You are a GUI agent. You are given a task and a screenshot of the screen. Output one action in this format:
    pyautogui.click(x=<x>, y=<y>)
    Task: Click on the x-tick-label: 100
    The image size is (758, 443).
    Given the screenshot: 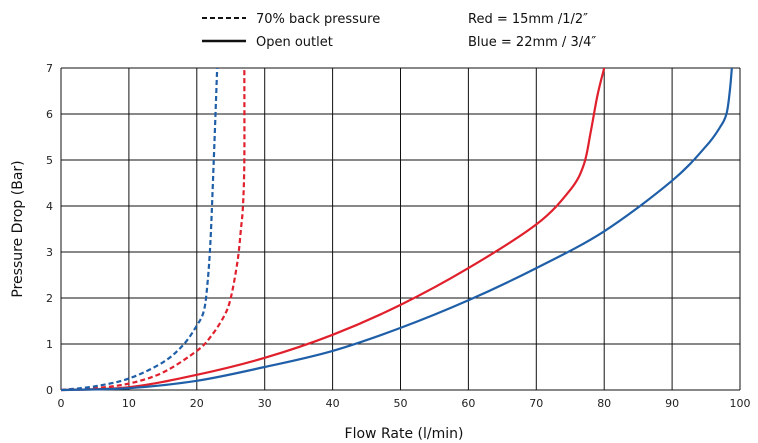 What is the action you would take?
    pyautogui.click(x=740, y=403)
    